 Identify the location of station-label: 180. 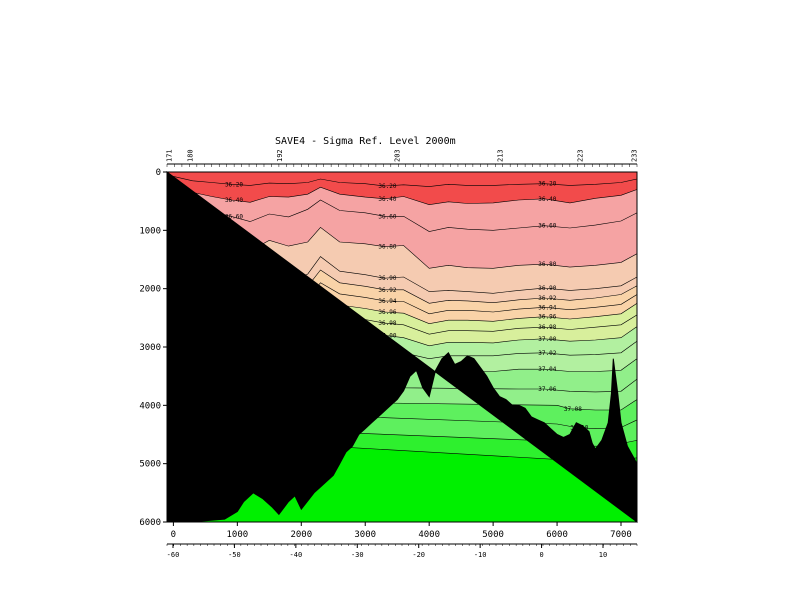
(191, 155).